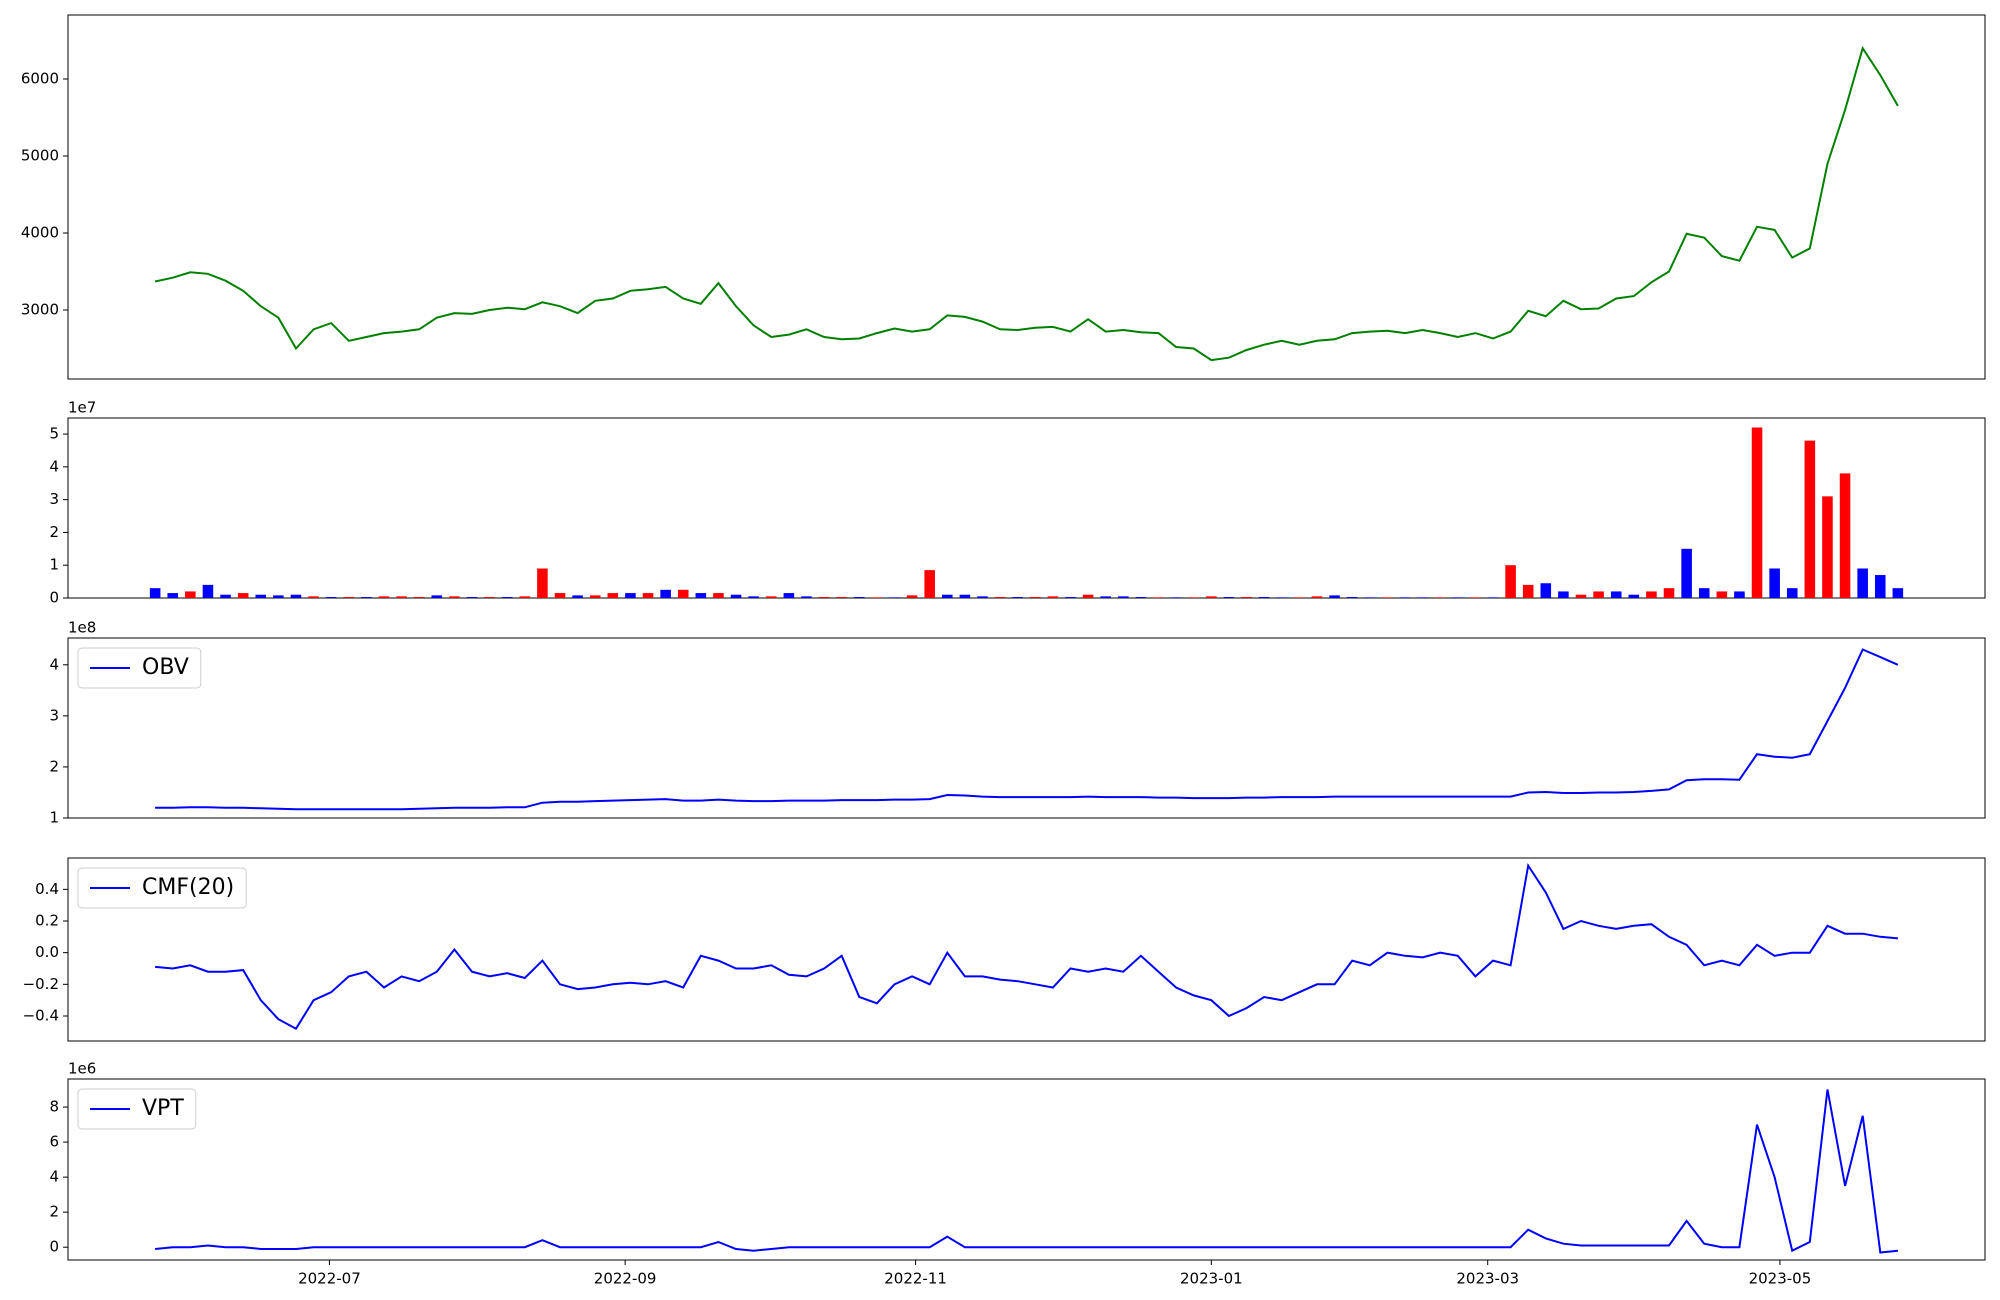  What do you see at coordinates (165, 667) in the screenshot?
I see `legend-label: OBV` at bounding box center [165, 667].